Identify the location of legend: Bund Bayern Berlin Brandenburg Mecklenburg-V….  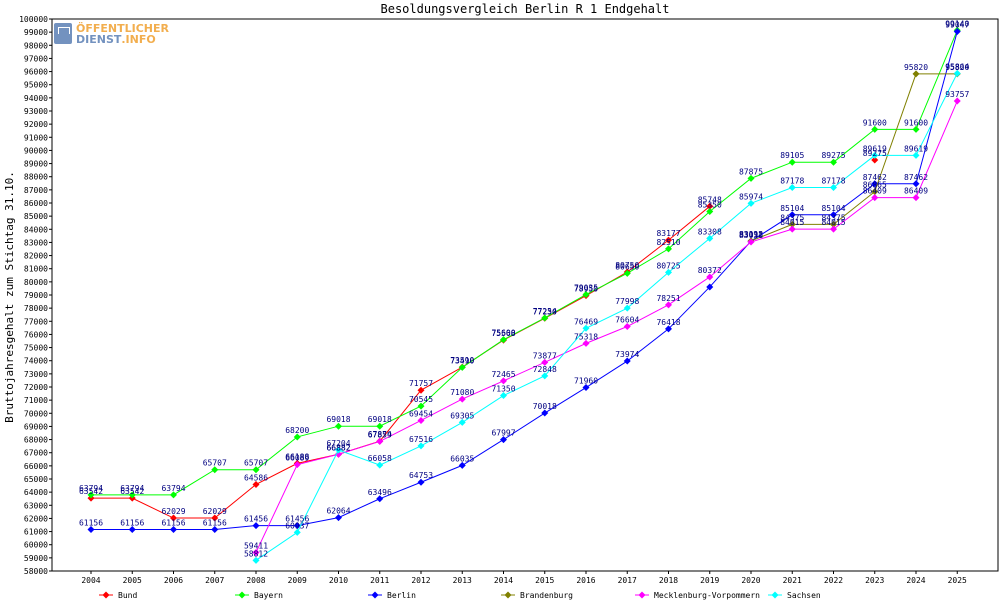
(460, 595).